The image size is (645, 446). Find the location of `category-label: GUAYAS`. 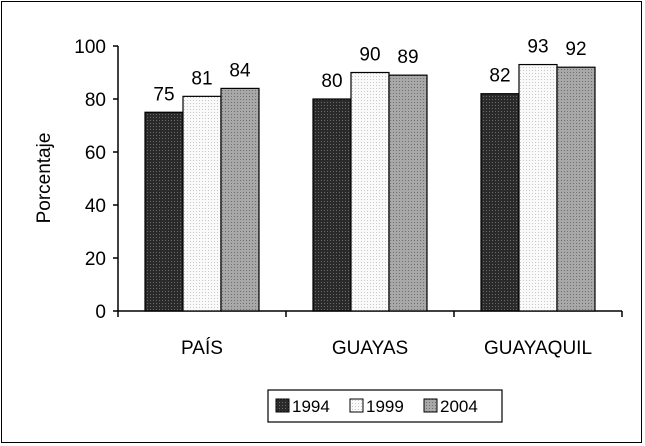

category-label: GUAYAS is located at coordinates (370, 348).